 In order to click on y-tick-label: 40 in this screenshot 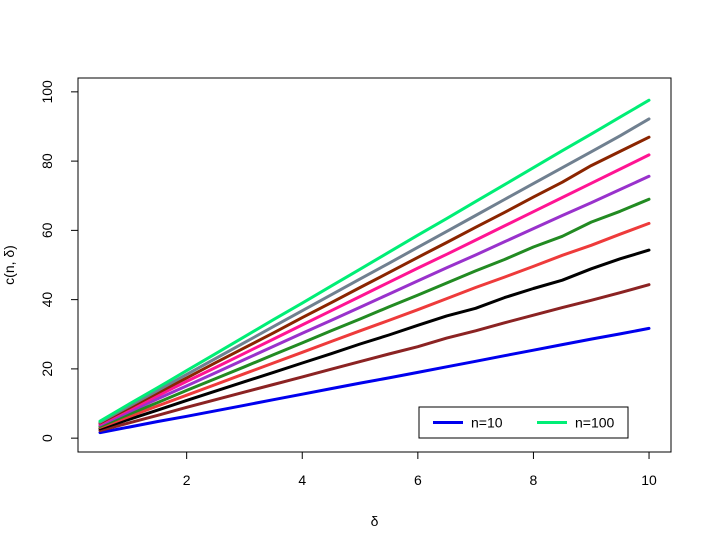, I will do `click(47, 300)`.